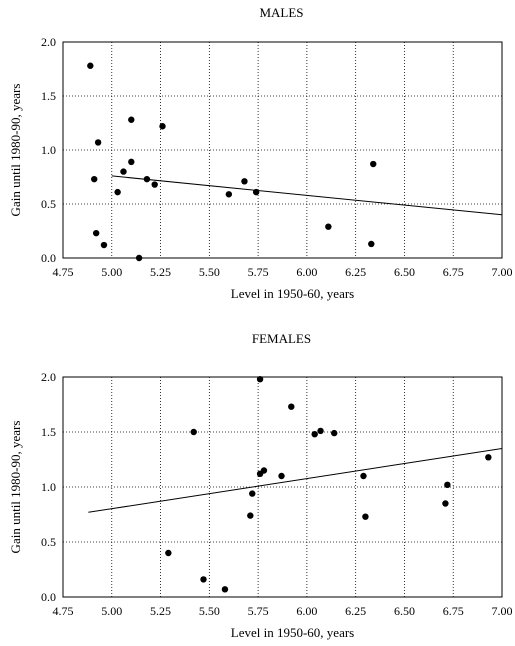 The width and height of the screenshot is (515, 646). What do you see at coordinates (453, 272) in the screenshot?
I see `males-x-tick-label: 6.75` at bounding box center [453, 272].